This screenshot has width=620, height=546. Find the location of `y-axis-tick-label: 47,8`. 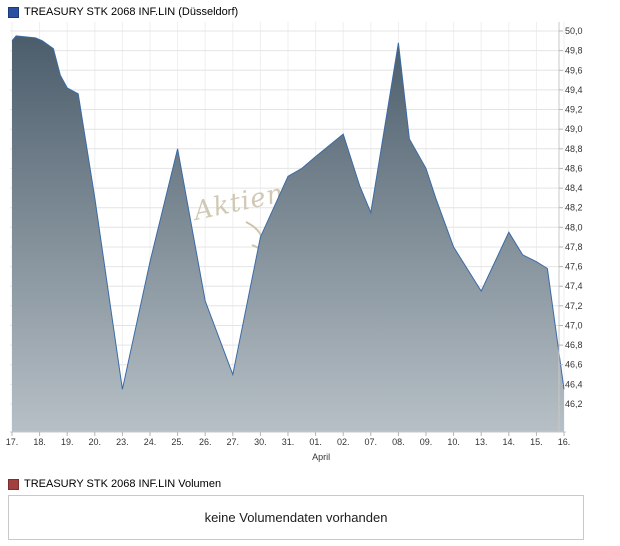

y-axis-tick-label: 47,8 is located at coordinates (574, 247).